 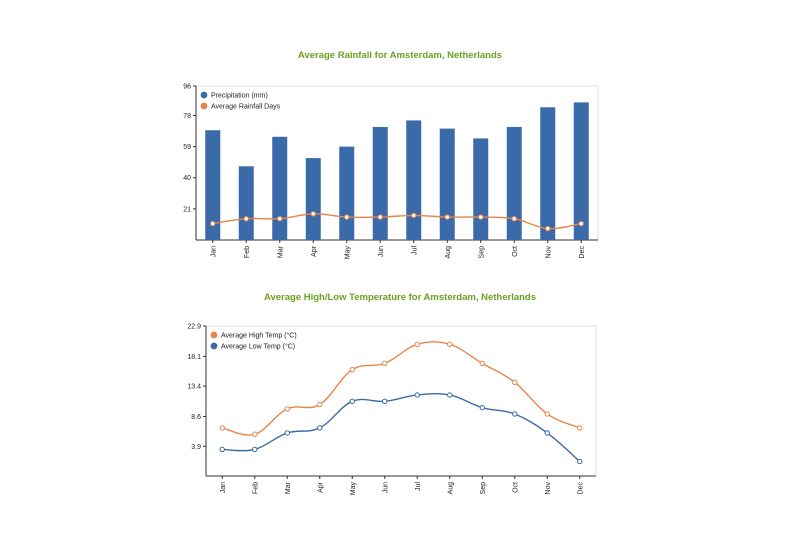 I want to click on temperature-y-tick-label: 3.9, so click(x=196, y=447).